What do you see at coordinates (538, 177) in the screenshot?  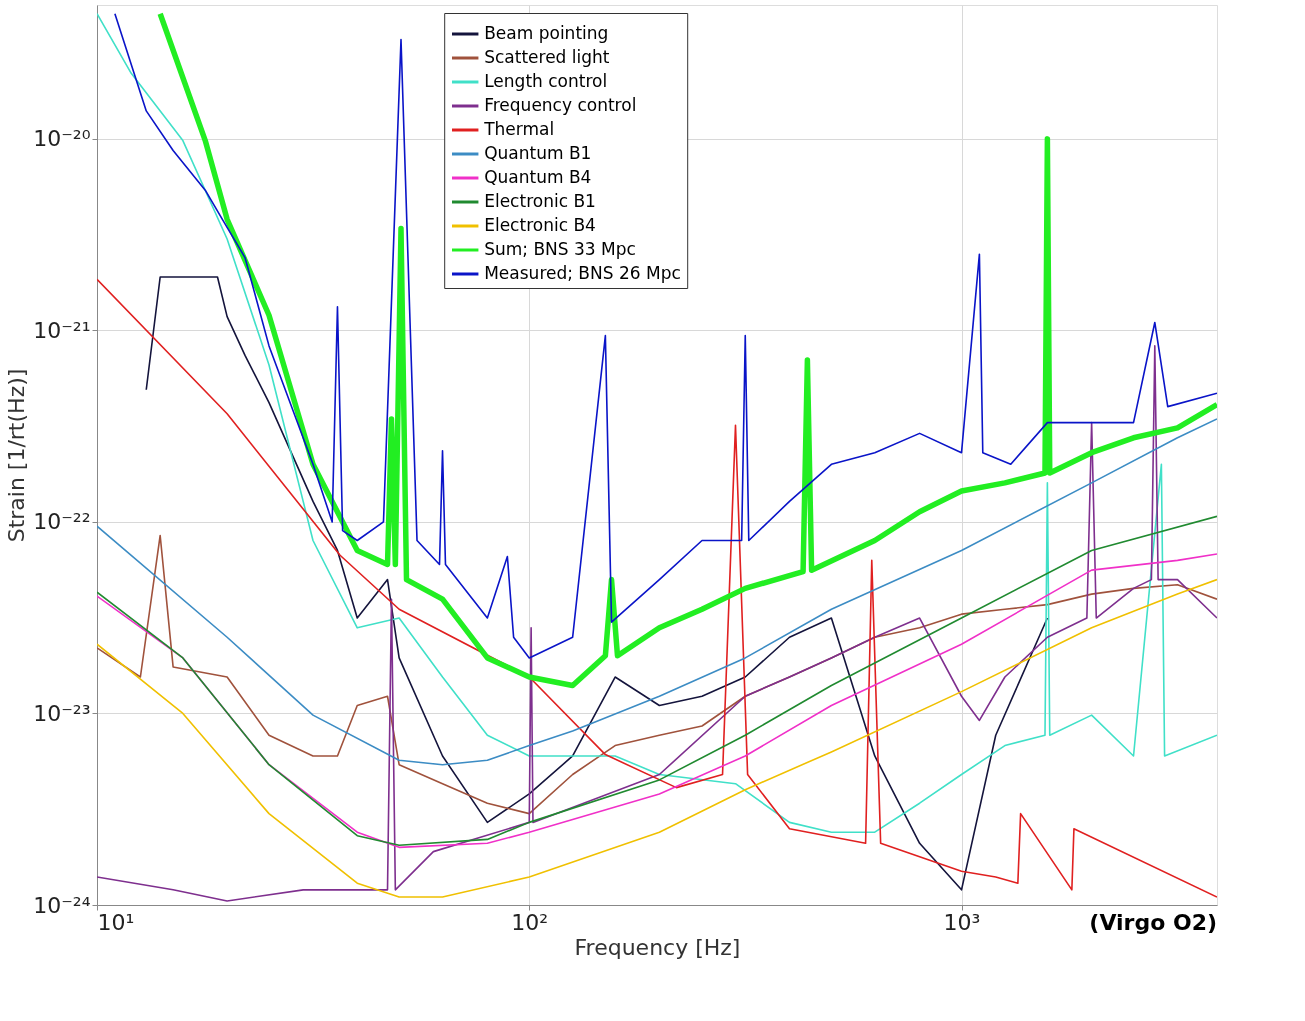 I see `legend-label: Quantum B4` at bounding box center [538, 177].